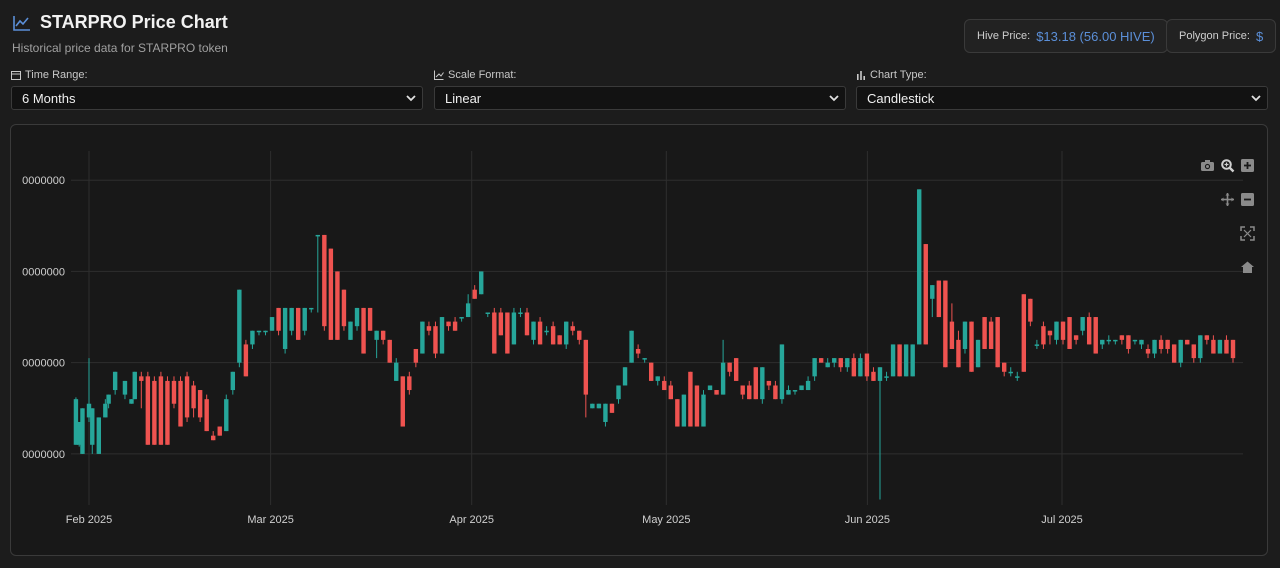  I want to click on scale-format-select: Linear, so click(640, 98).